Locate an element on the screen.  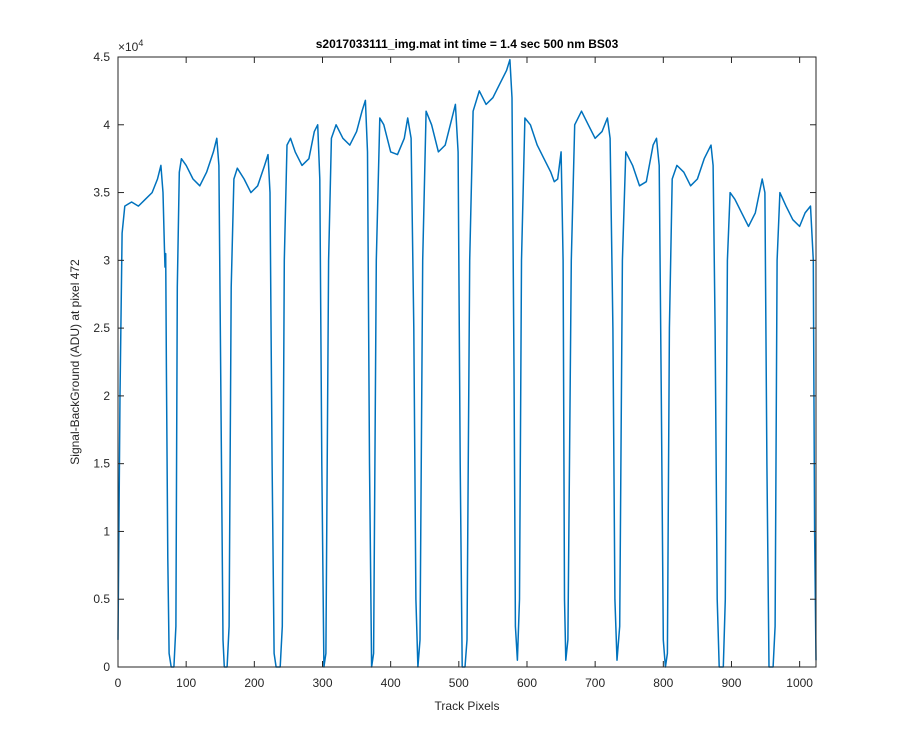
x-tick-label: 500 is located at coordinates (459, 683).